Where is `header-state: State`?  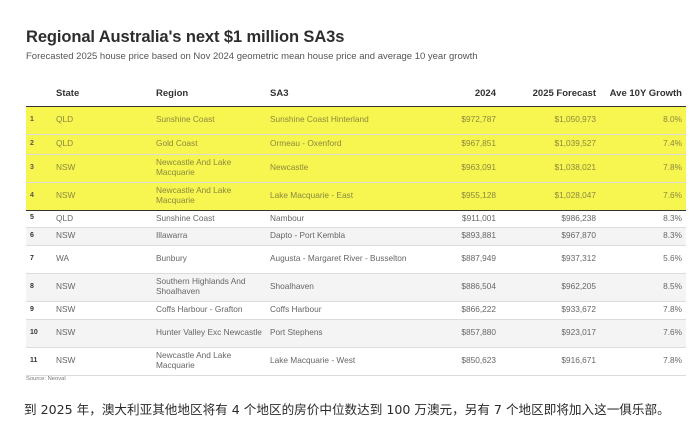
header-state: State is located at coordinates (102, 94).